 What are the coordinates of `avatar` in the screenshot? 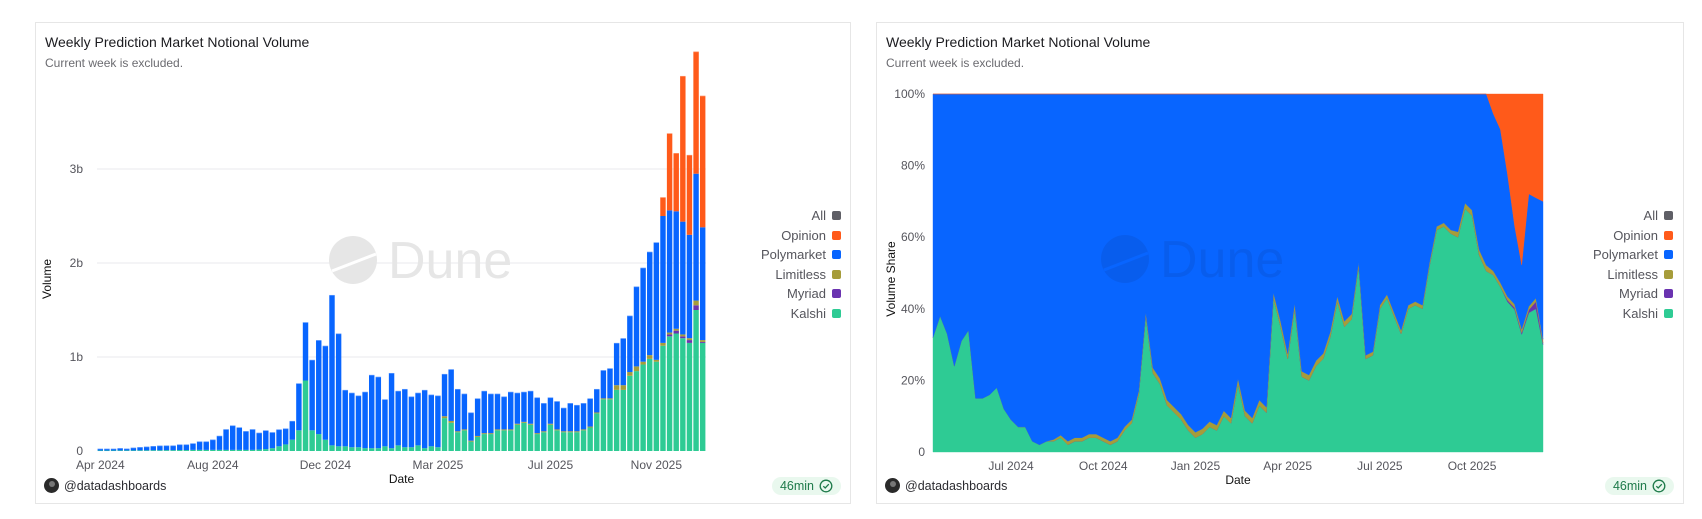 It's located at (892, 485).